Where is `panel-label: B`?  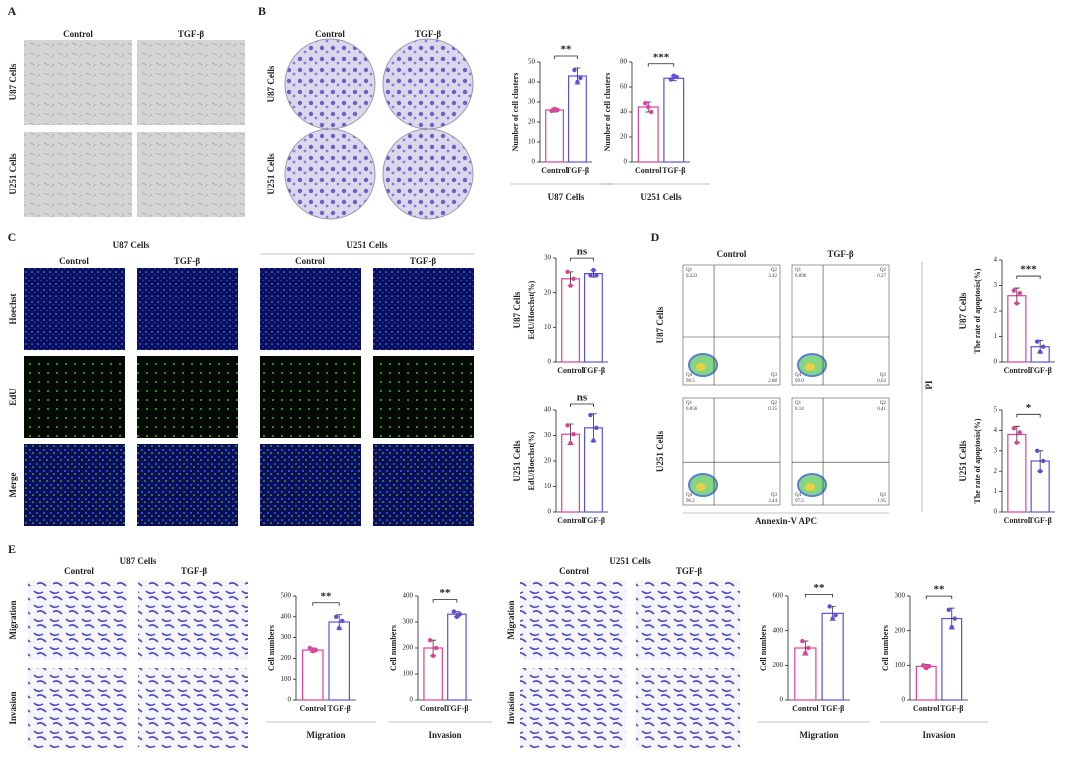 panel-label: B is located at coordinates (262, 11).